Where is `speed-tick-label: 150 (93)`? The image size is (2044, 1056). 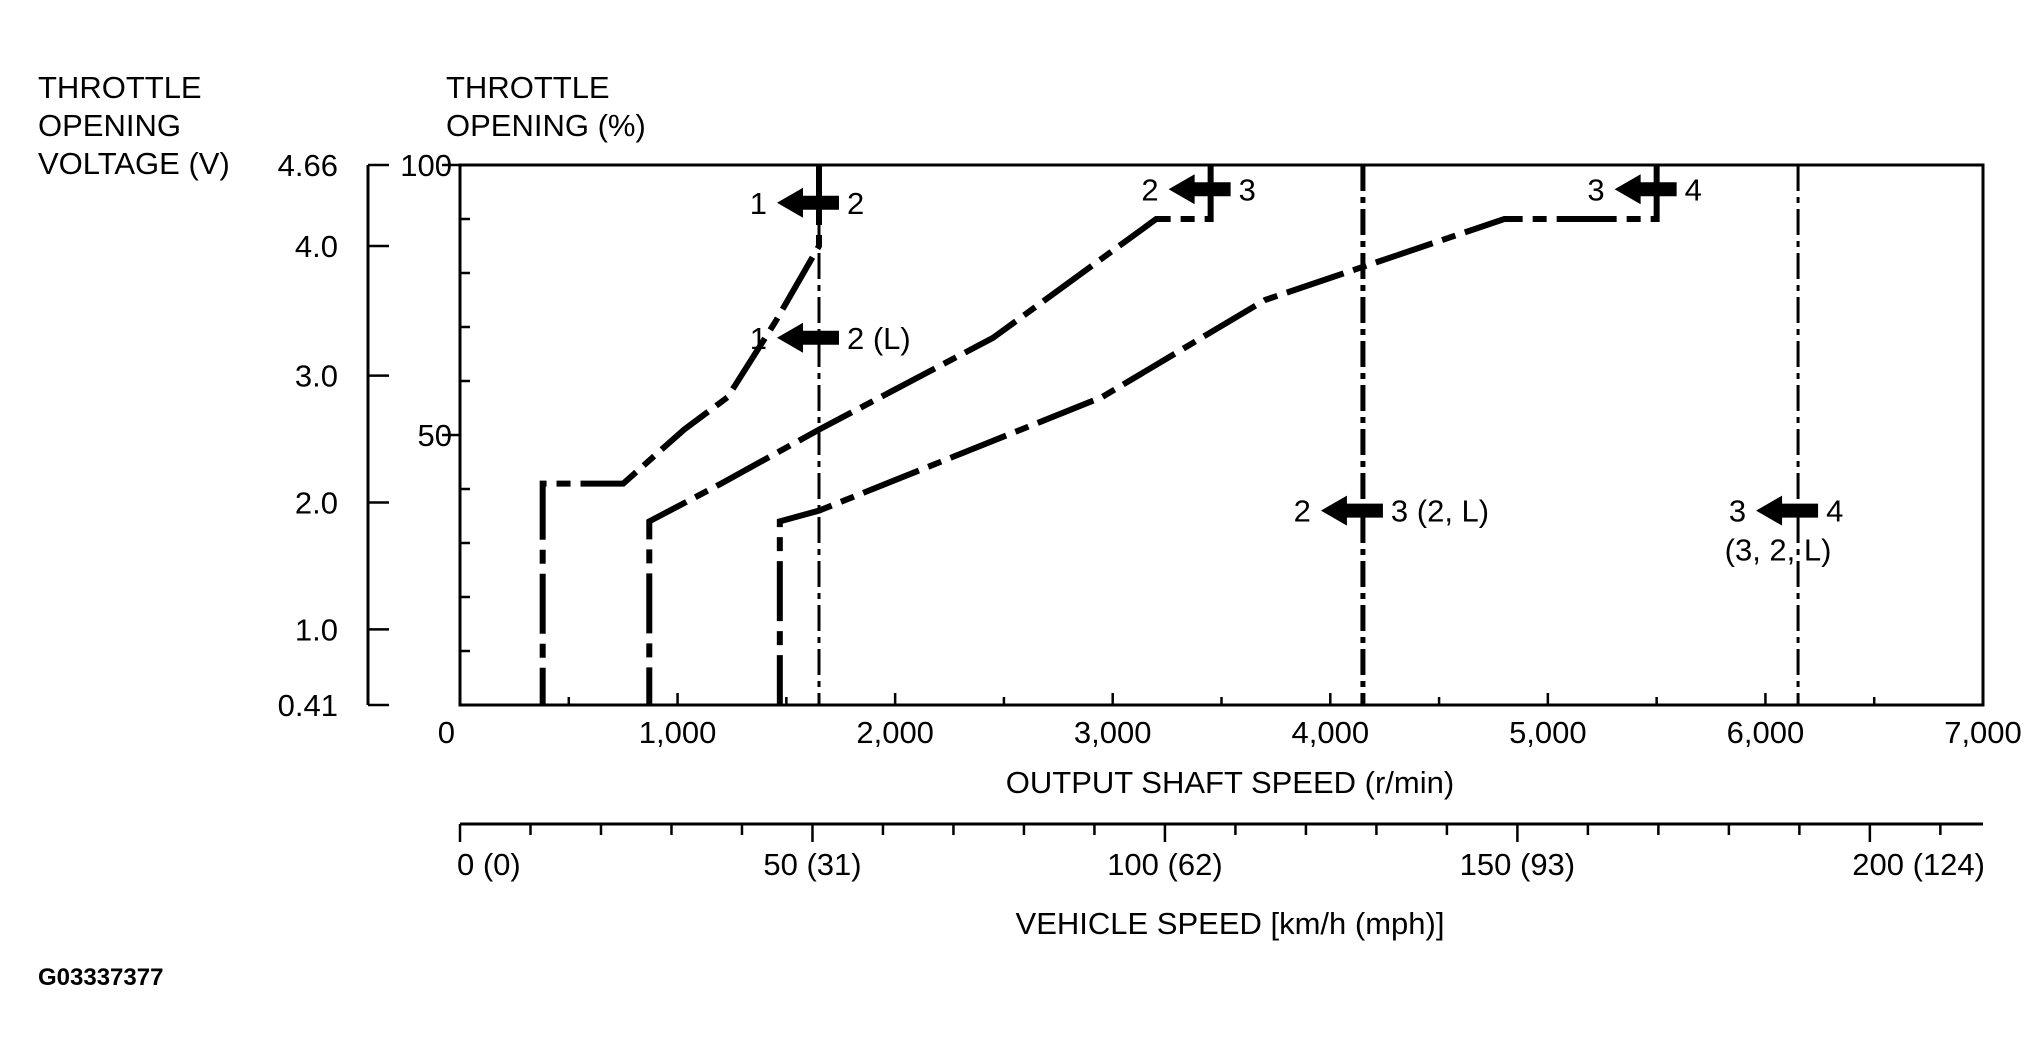 speed-tick-label: 150 (93) is located at coordinates (1517, 864).